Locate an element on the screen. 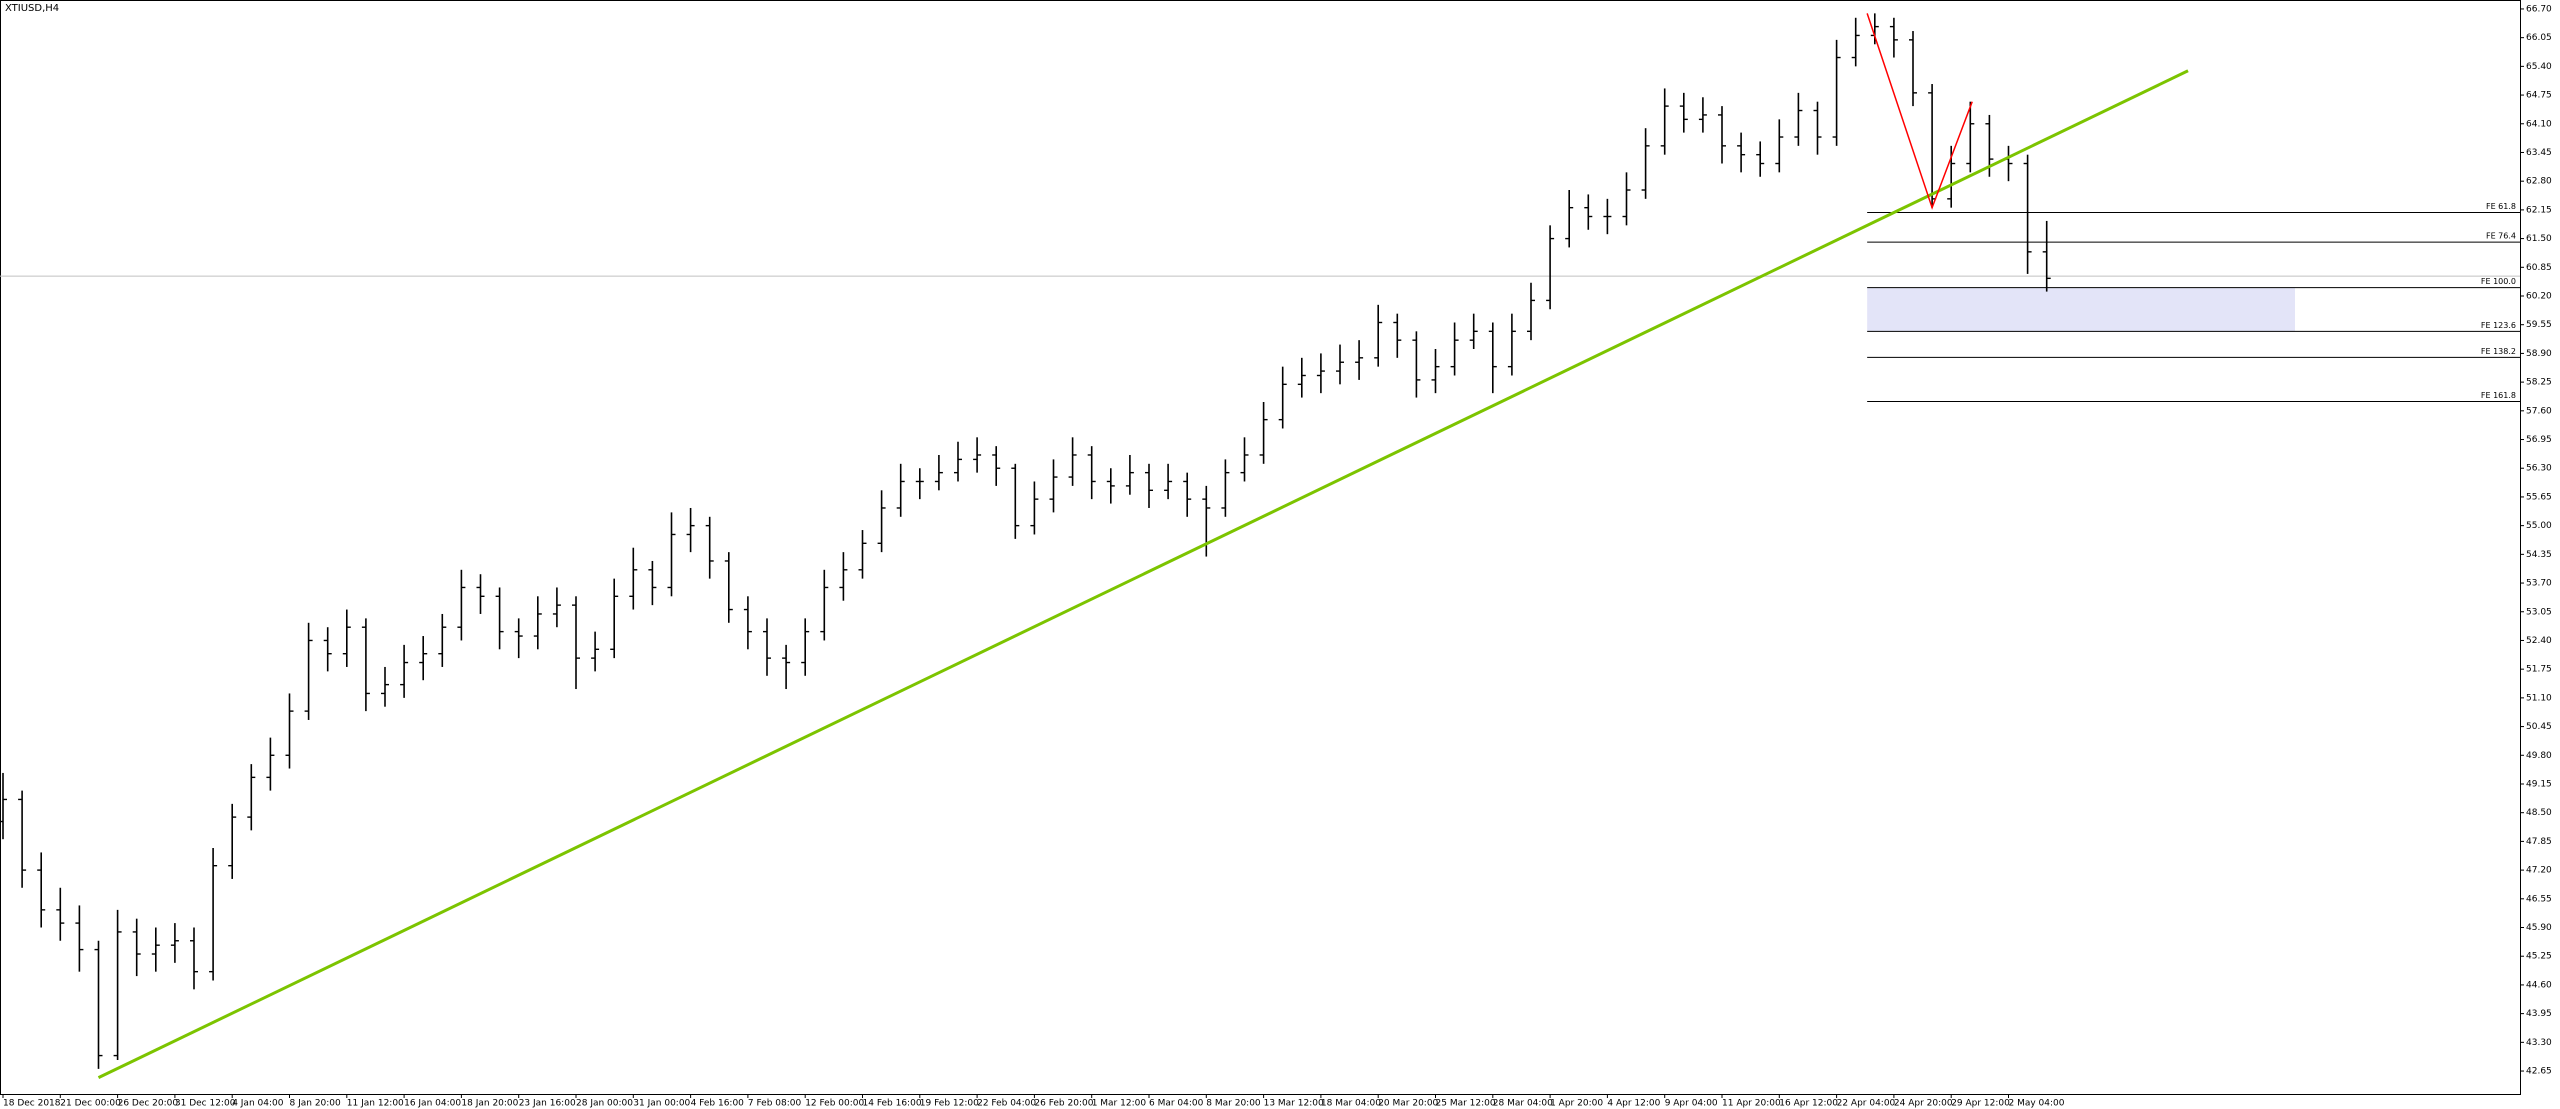  x-tick-label: 18 Dec 2018 is located at coordinates (32, 1104).